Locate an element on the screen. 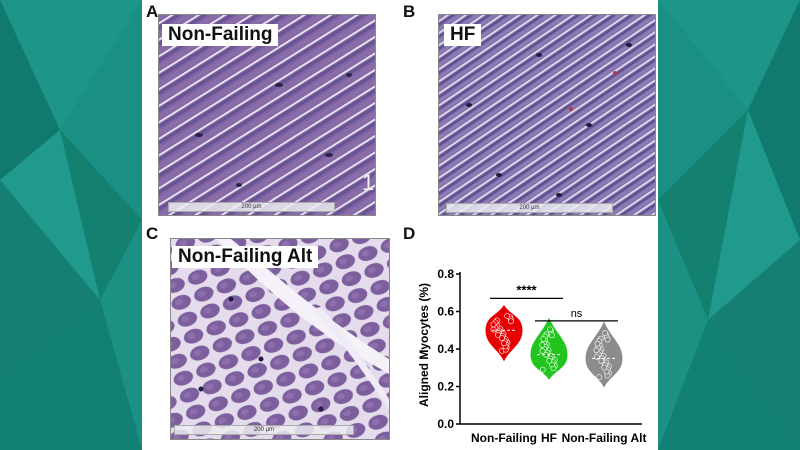 This screenshot has height=450, width=800. micrograph-non-failing-alt is located at coordinates (280, 339).